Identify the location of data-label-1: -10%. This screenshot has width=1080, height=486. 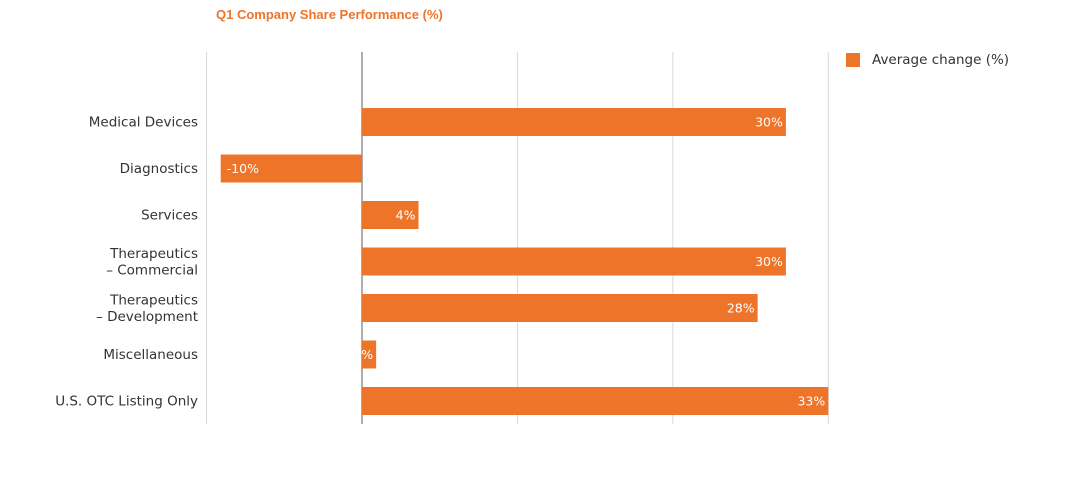
(243, 168).